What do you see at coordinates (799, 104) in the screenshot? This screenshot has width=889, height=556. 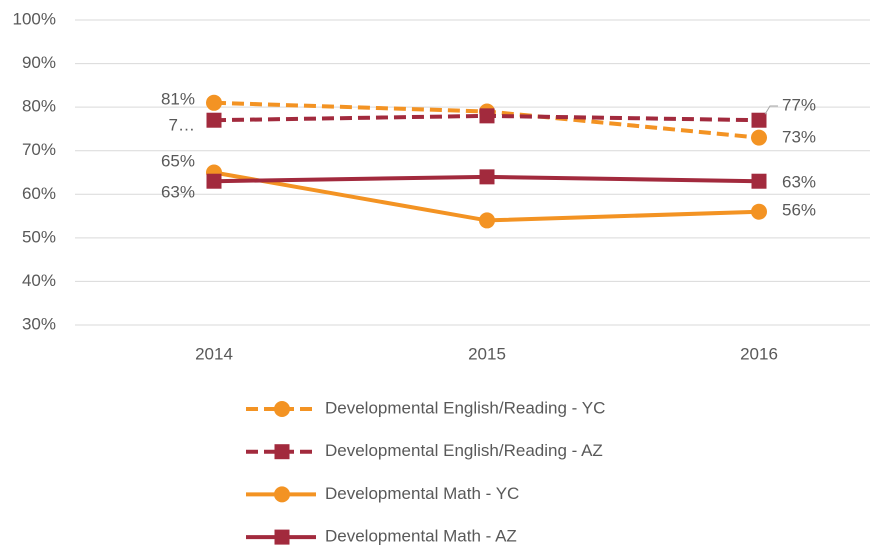 I see `data-label: 77%` at bounding box center [799, 104].